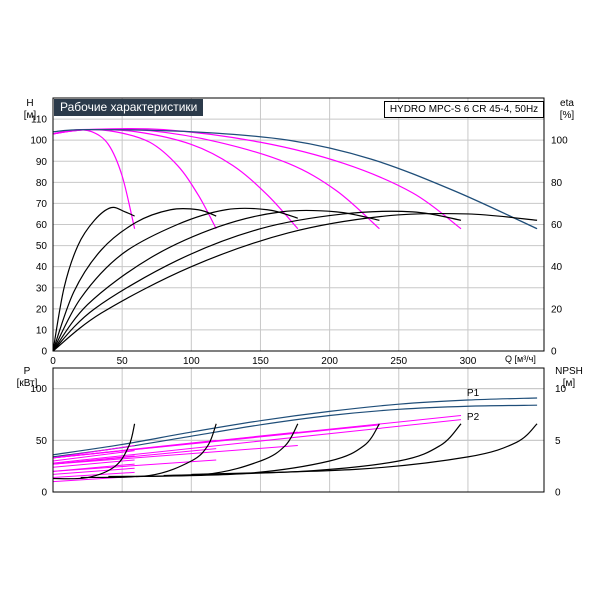  What do you see at coordinates (468, 361) in the screenshot?
I see `x-tick-label: 300` at bounding box center [468, 361].